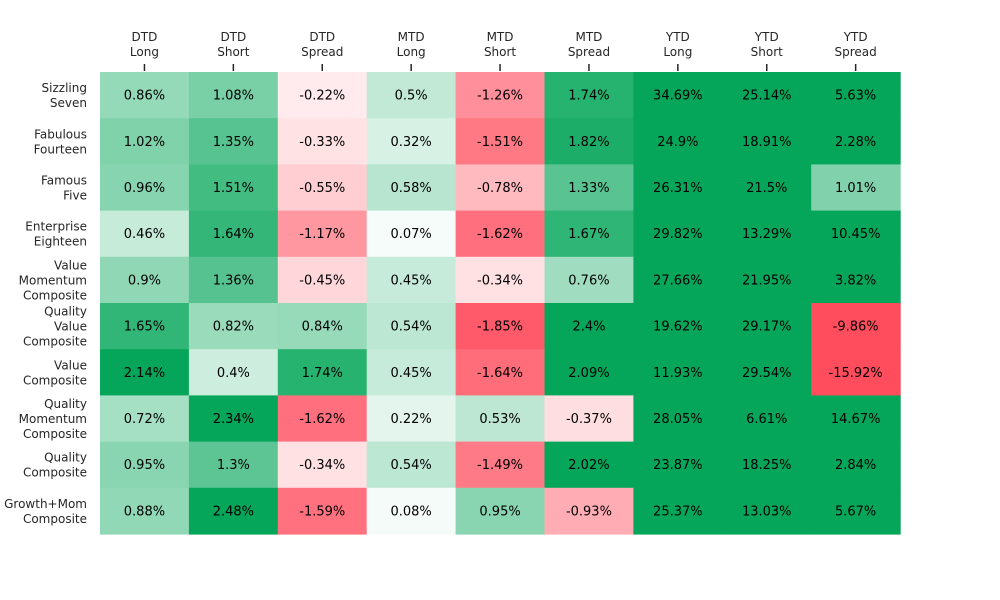 The image size is (1000, 600). Describe the element at coordinates (678, 234) in the screenshot. I see `cell-value-label: 29.82%` at that location.